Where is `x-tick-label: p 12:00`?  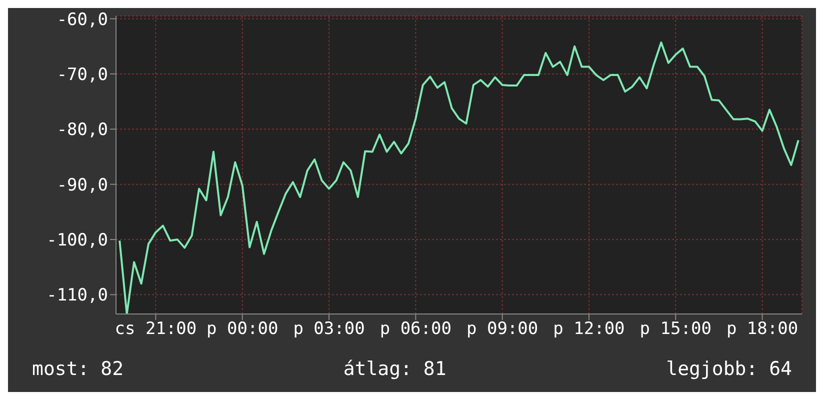 x-tick-label: p 12:00 is located at coordinates (589, 329).